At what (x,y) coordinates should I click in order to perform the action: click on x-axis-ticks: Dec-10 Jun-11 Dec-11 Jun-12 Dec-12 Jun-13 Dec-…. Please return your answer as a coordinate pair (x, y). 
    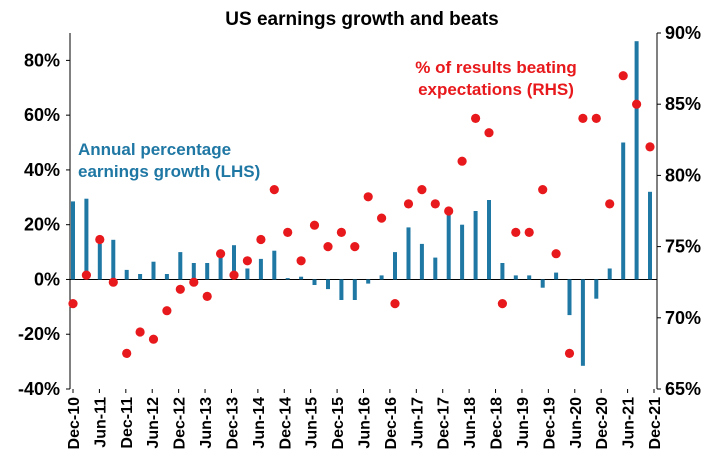
    Looking at the image, I should click on (365, 419).